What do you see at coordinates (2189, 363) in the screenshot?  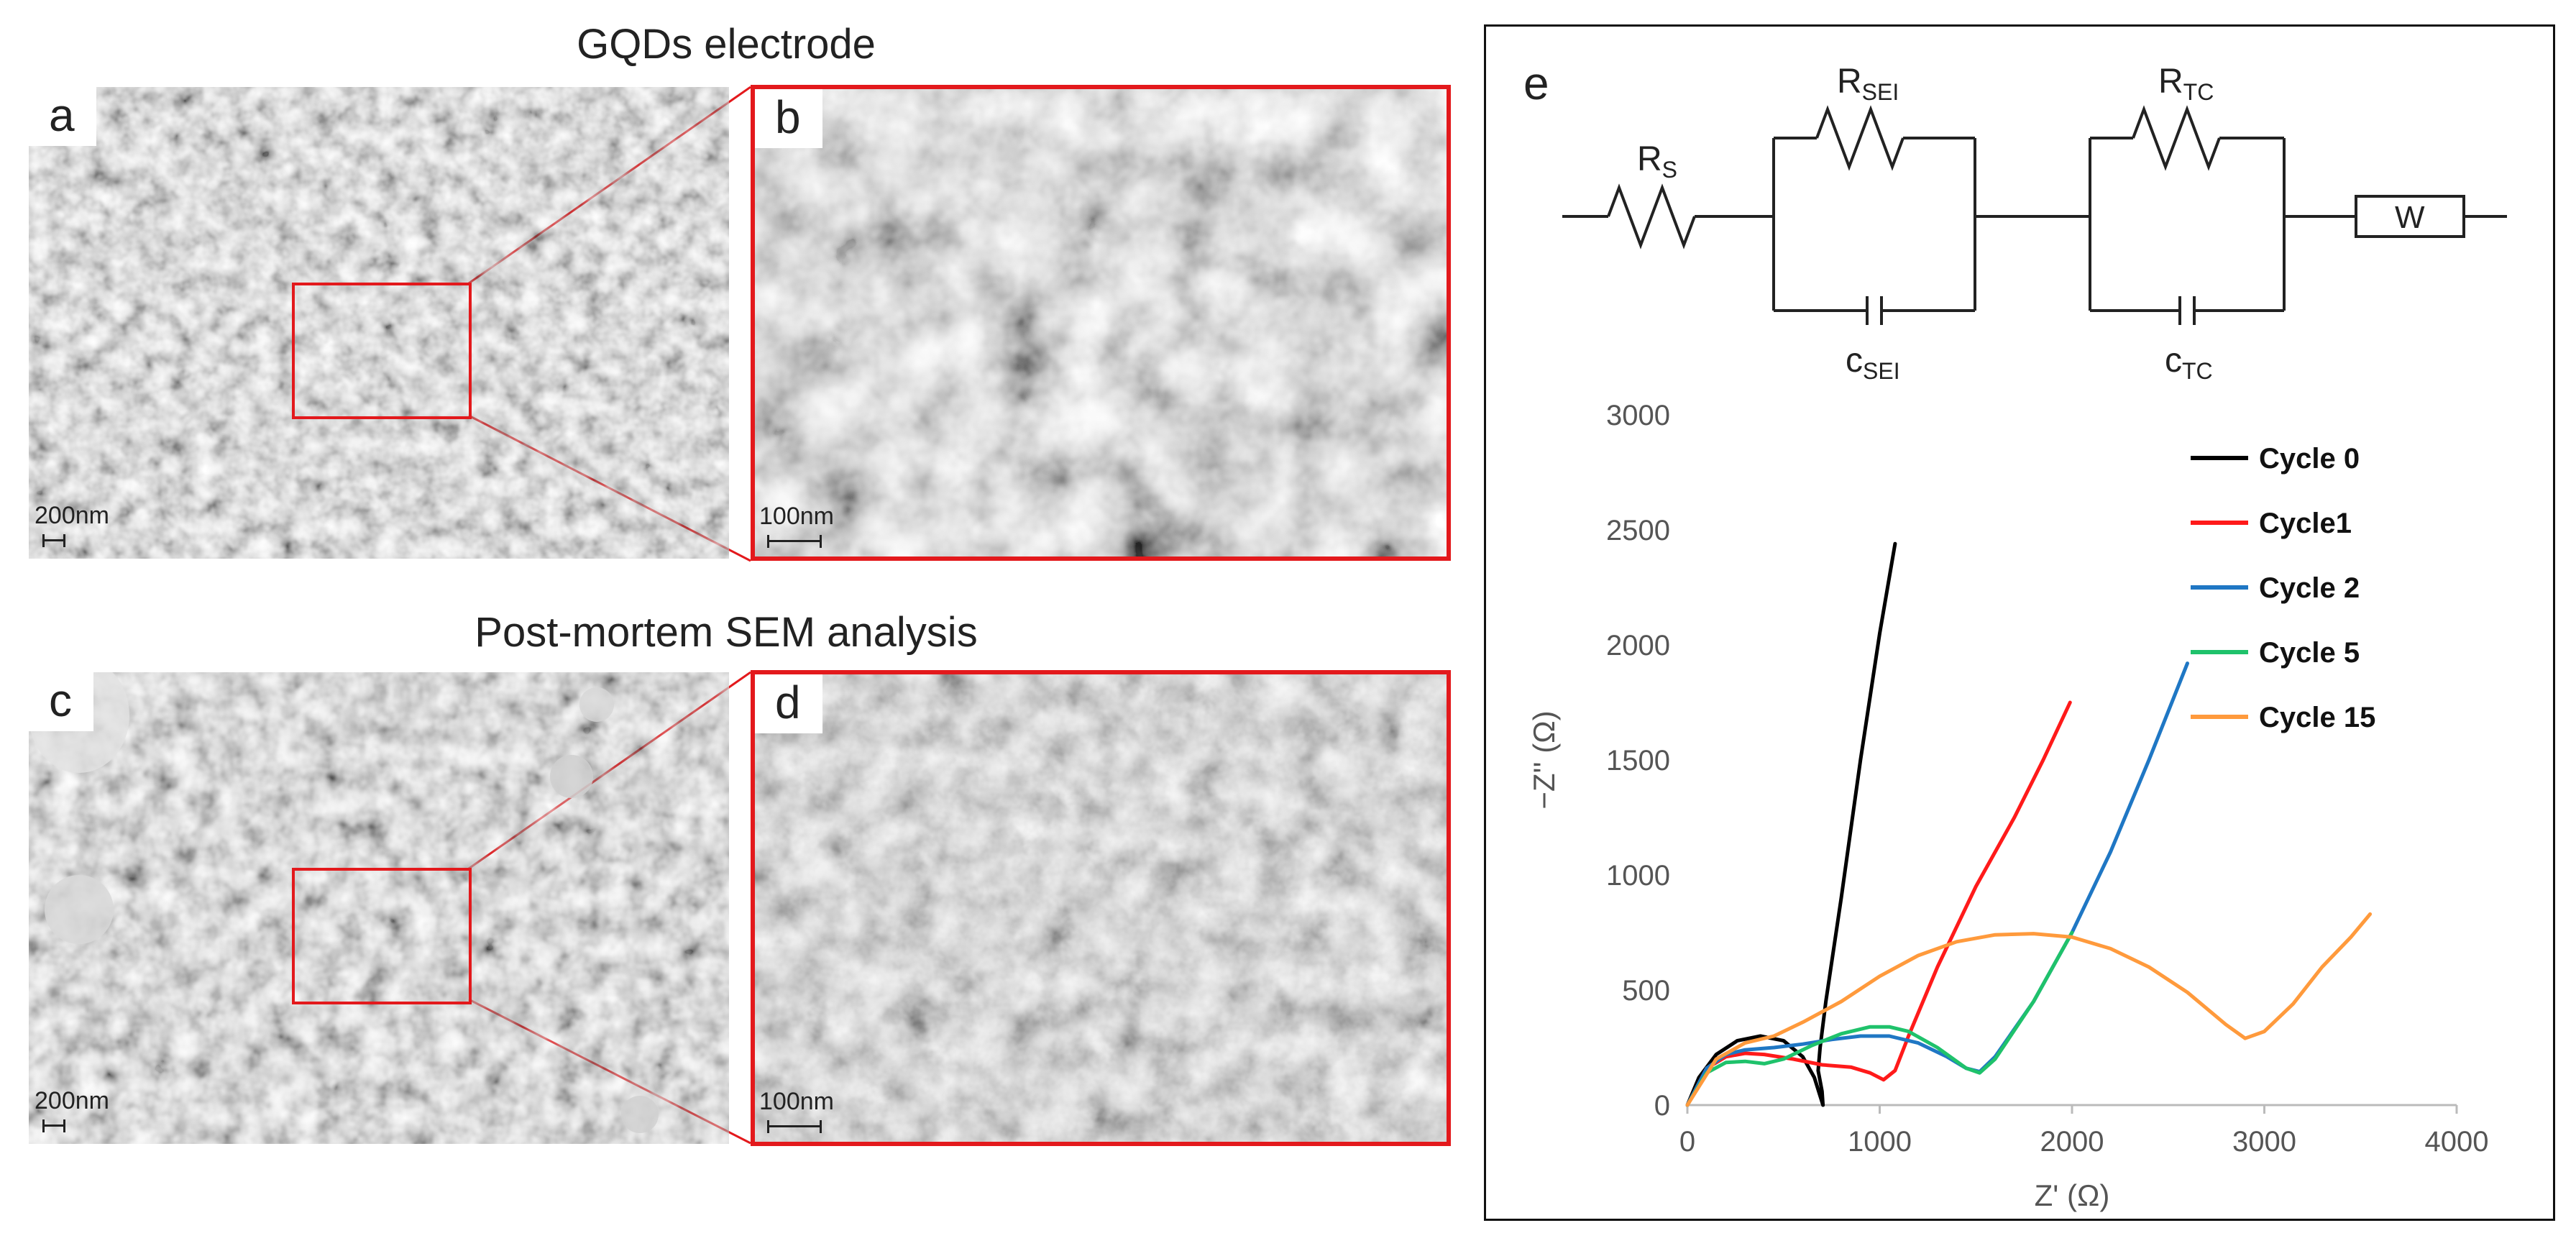 I see `label-ctc: cTC` at bounding box center [2189, 363].